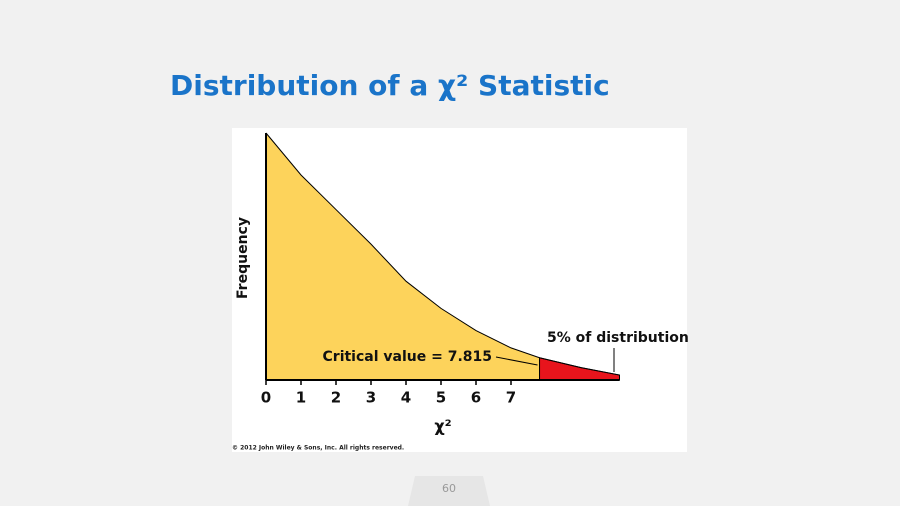 The image size is (900, 506). I want to click on x-tick-label: 1, so click(301, 398).